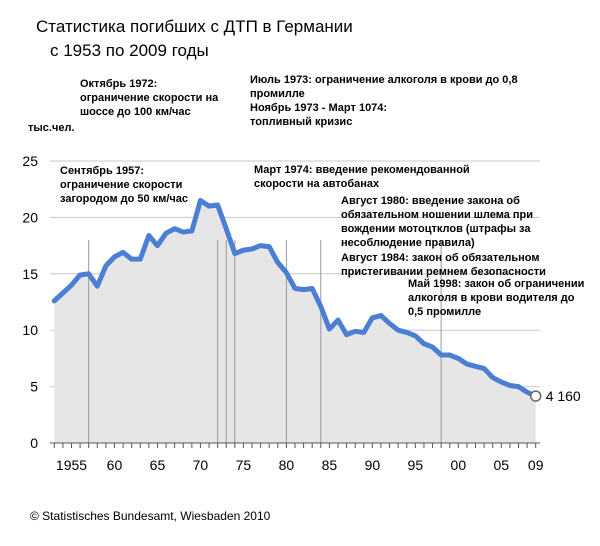 The image size is (600, 546). Describe the element at coordinates (459, 465) in the screenshot. I see `x-tick-label: 00` at that location.